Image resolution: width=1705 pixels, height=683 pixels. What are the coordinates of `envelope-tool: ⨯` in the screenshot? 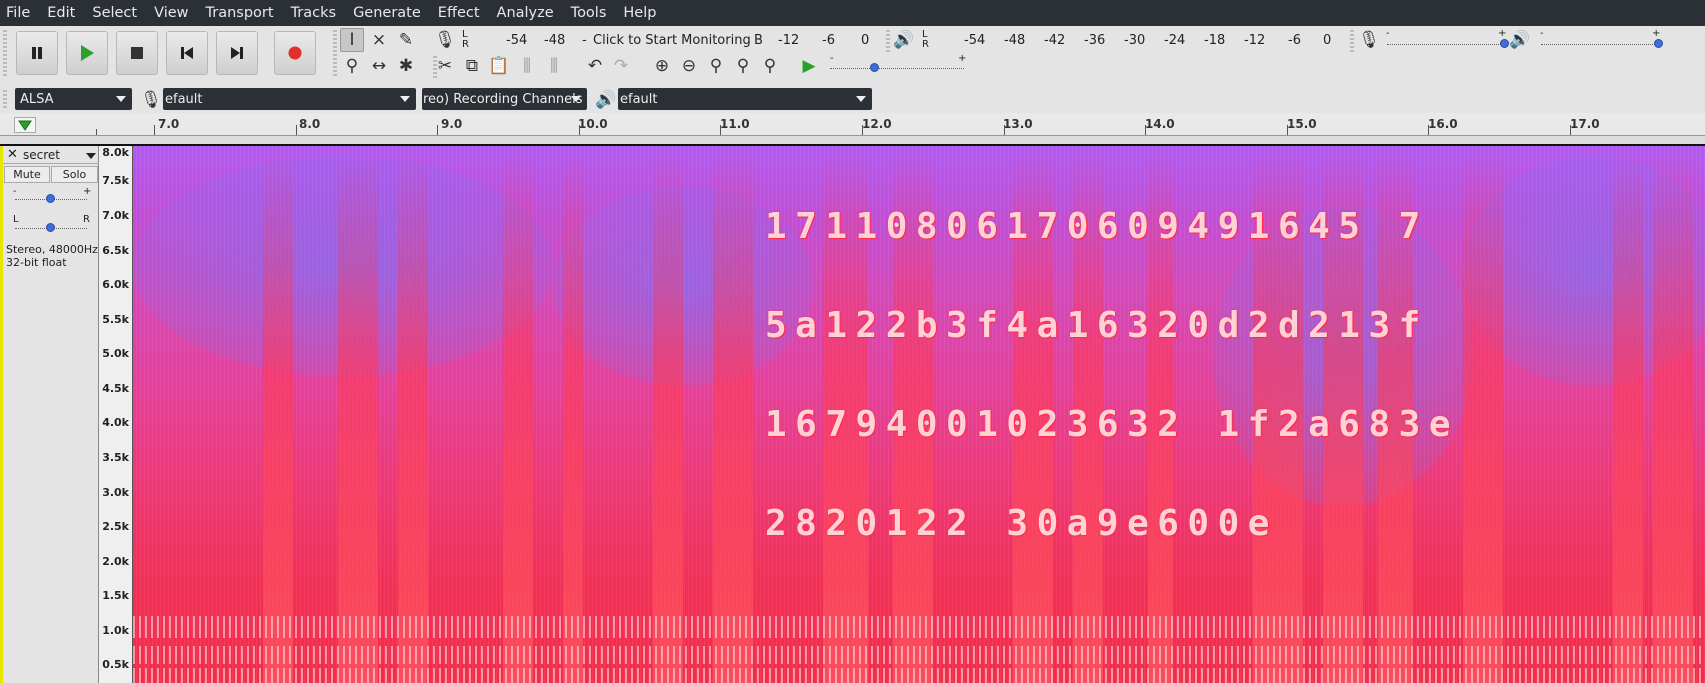 It's located at (379, 40).